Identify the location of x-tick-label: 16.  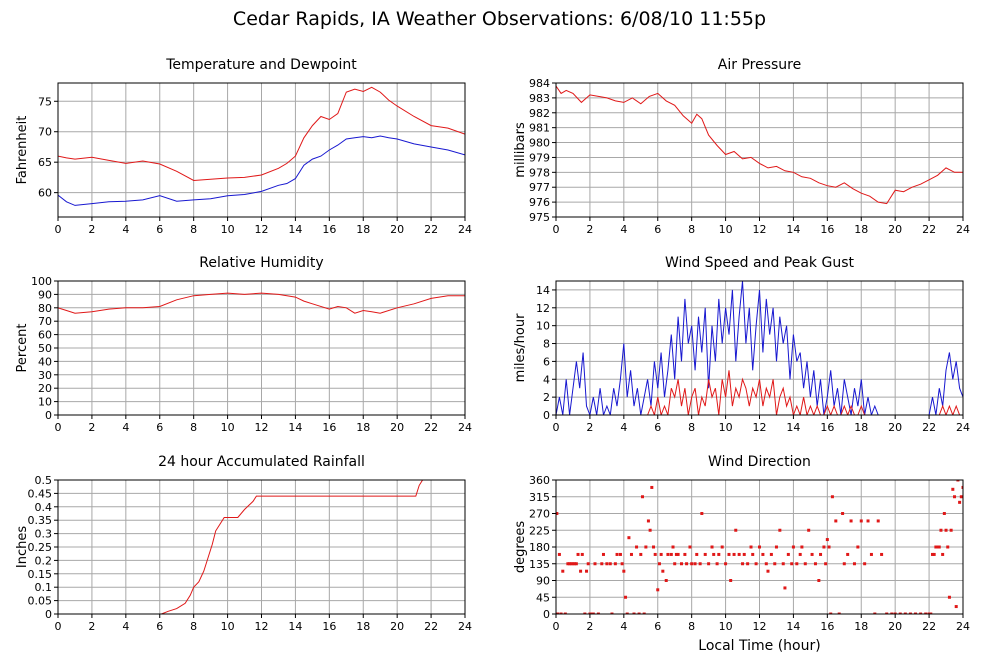
(329, 229).